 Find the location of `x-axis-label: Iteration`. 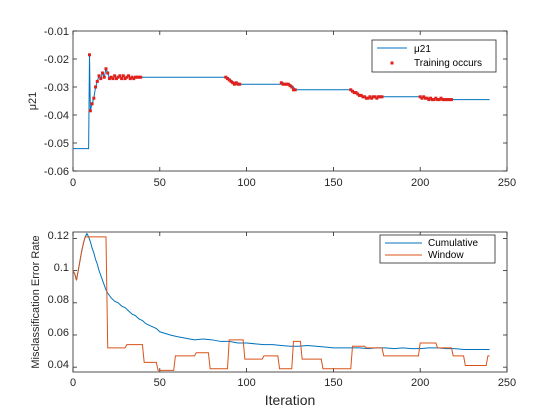

x-axis-label: Iteration is located at coordinates (290, 400).